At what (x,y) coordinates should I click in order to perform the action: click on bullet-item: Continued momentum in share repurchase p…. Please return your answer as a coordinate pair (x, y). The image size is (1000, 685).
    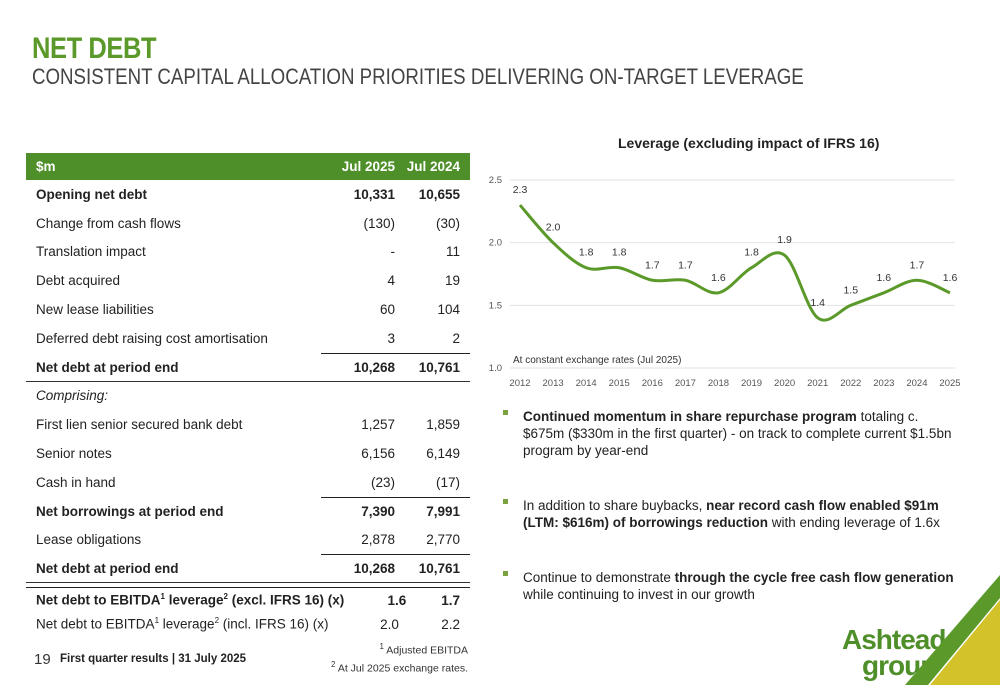
    Looking at the image, I should click on (733, 433).